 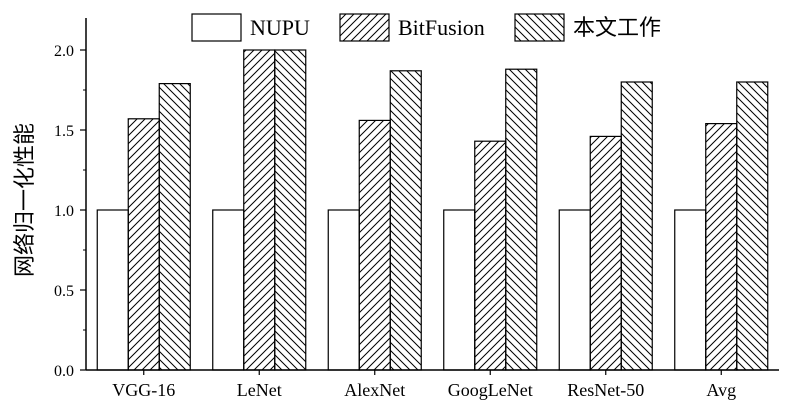 I want to click on bar-本文工作-AlexNet, so click(x=405, y=220).